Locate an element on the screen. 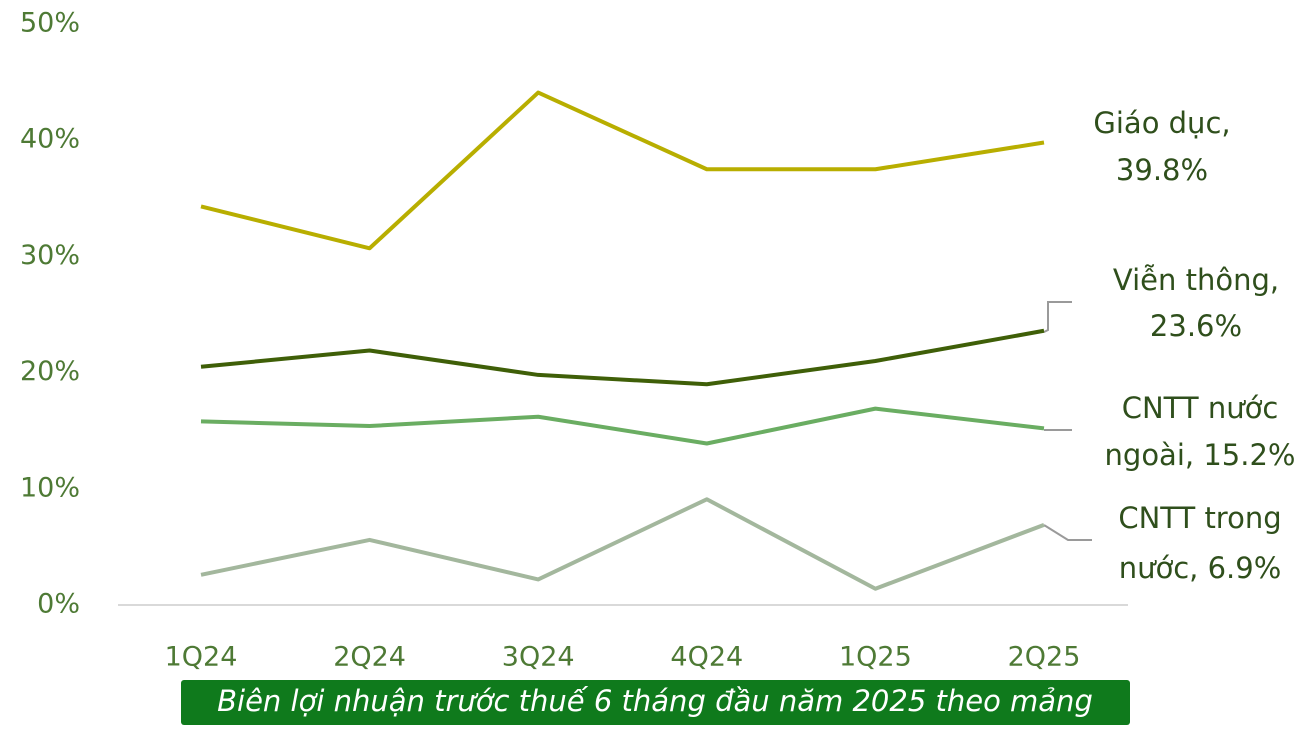 Image resolution: width=1309 pixels, height=737 pixels. x-tick-label: 2Q24 is located at coordinates (369, 657).